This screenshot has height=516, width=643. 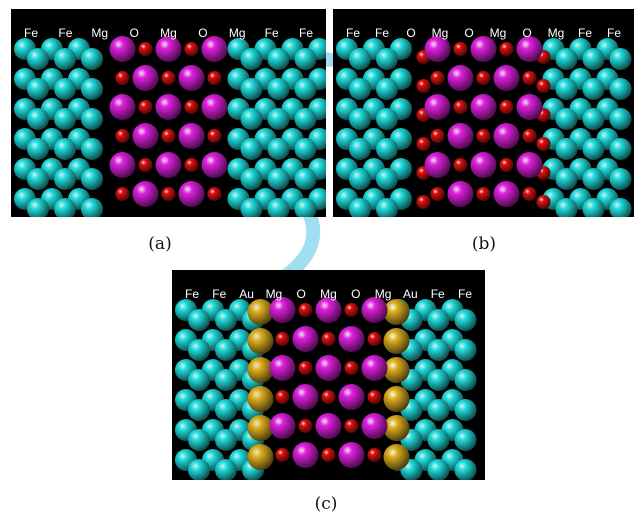 What do you see at coordinates (484, 244) in the screenshot?
I see `caption-b: (b)` at bounding box center [484, 244].